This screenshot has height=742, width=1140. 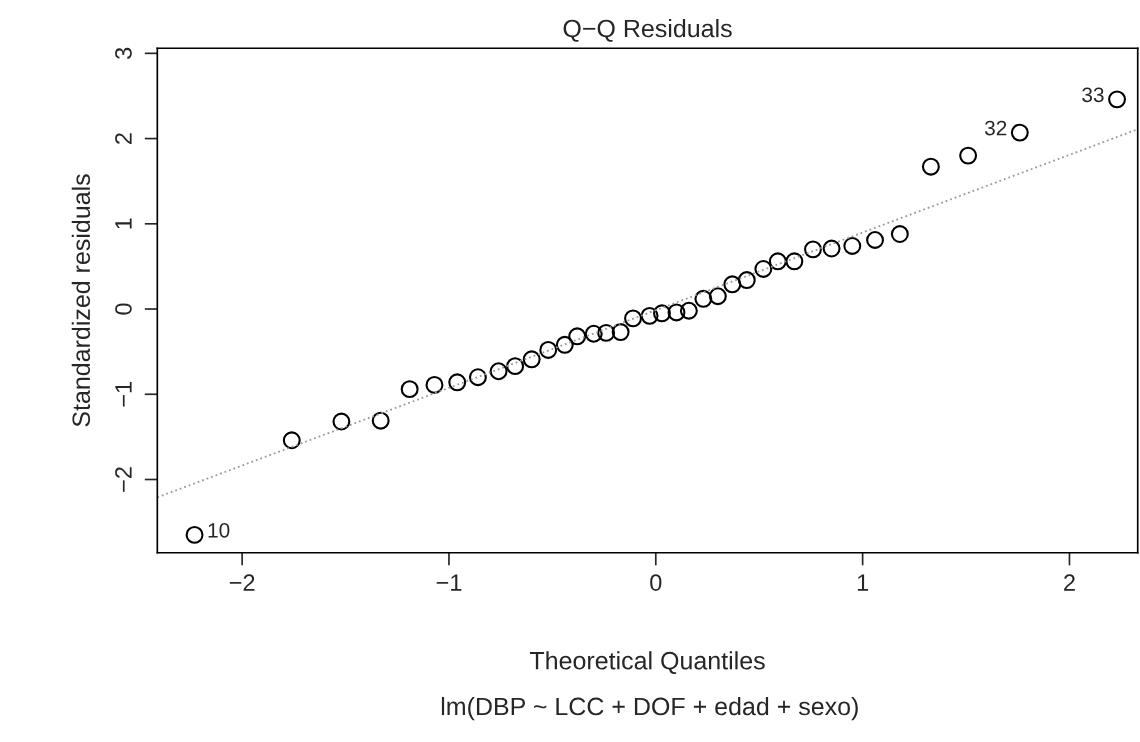 I want to click on y-tick-label: 0, so click(x=123, y=309).